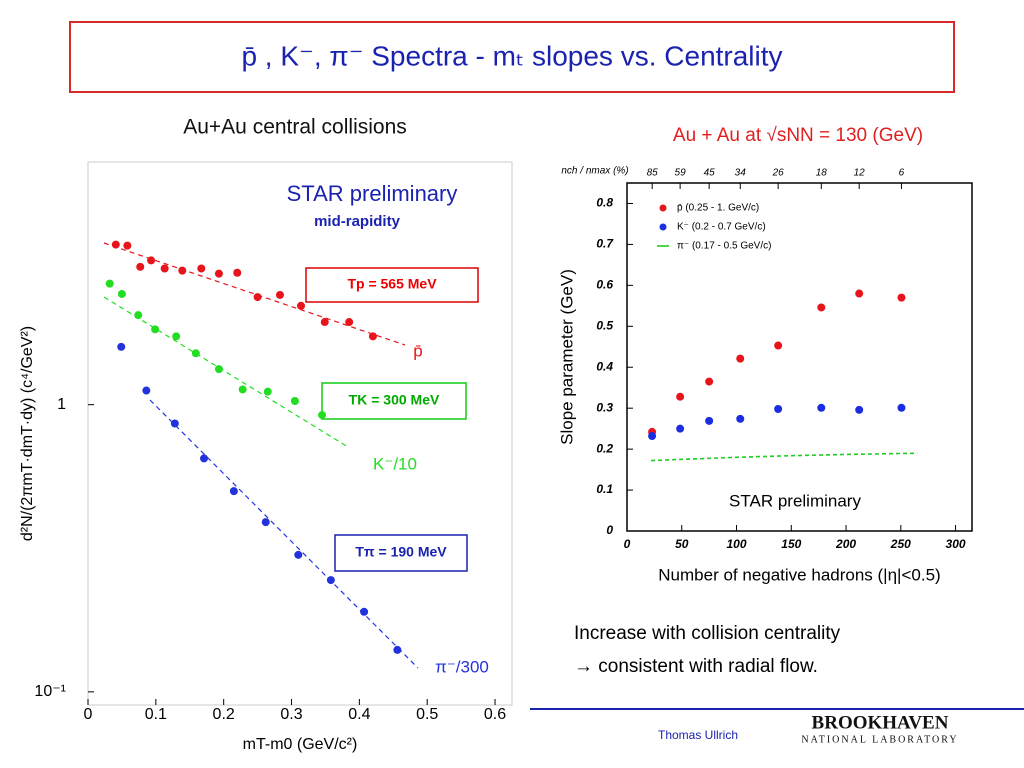  What do you see at coordinates (795, 500) in the screenshot?
I see `annotation: STAR preliminary` at bounding box center [795, 500].